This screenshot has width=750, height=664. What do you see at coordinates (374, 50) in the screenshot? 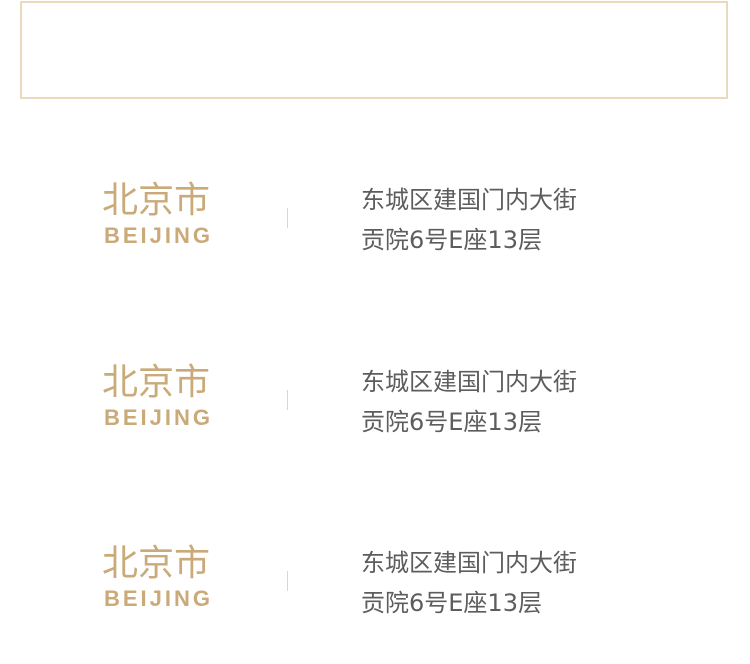
I see `empty-input-box` at bounding box center [374, 50].